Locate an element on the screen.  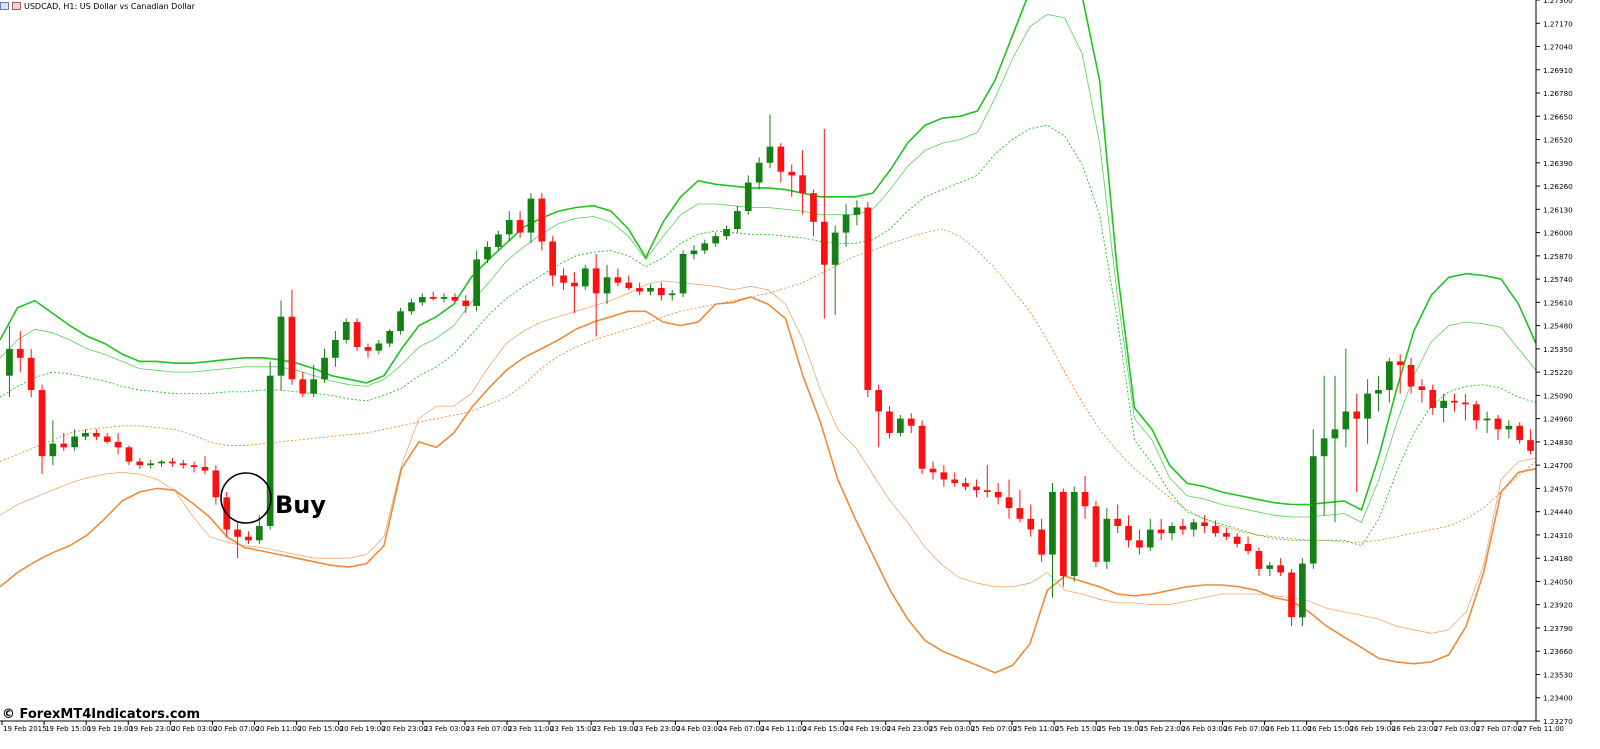
x-tick-label: 20 Feb 19:00 is located at coordinates (363, 729).